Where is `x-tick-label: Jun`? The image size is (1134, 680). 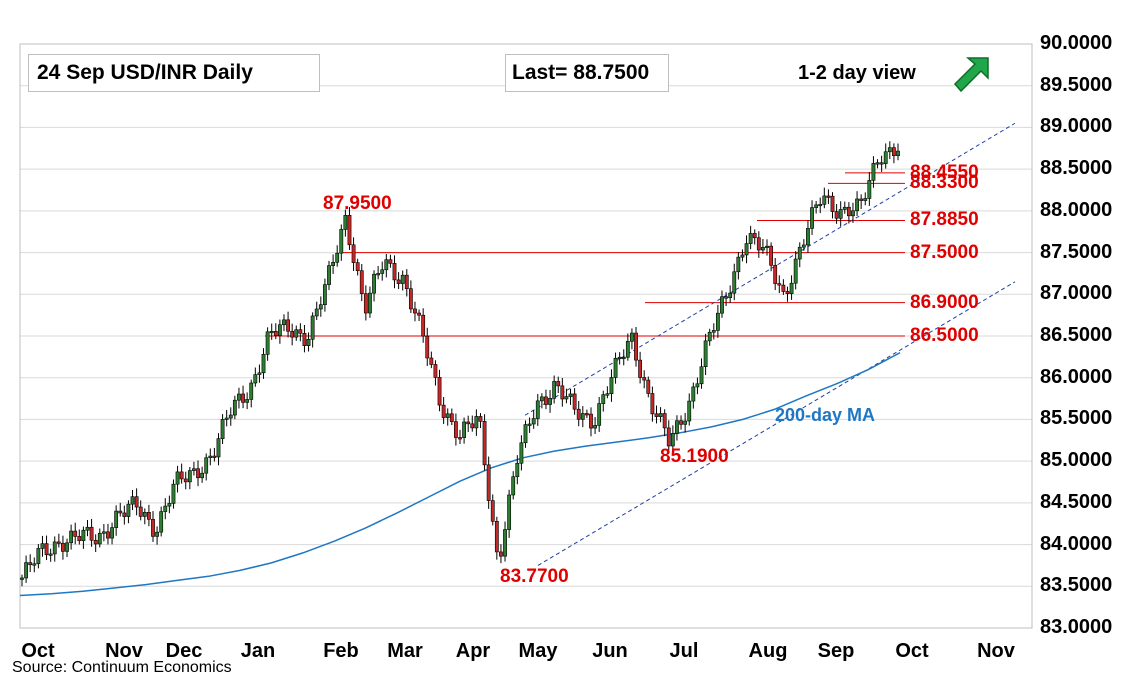
x-tick-label: Jun is located at coordinates (610, 651).